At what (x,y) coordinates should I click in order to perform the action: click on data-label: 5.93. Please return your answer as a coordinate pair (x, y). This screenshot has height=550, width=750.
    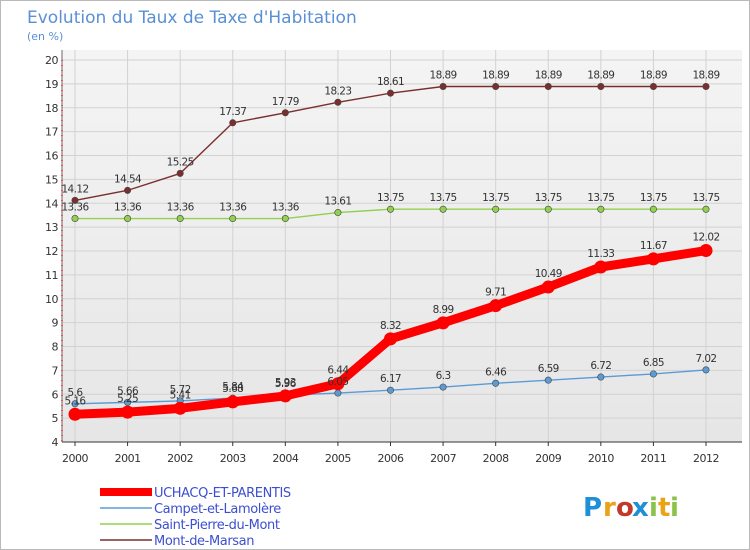
    Looking at the image, I should click on (285, 383).